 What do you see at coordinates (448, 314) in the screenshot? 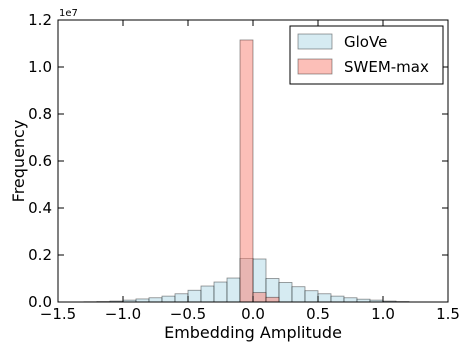
I see `x-tick-label-6: 1.5` at bounding box center [448, 314].